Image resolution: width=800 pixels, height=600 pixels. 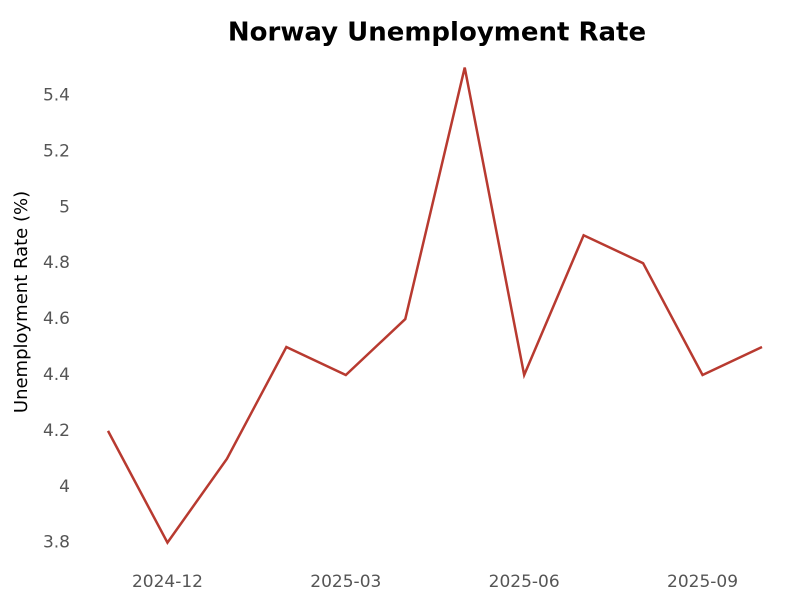 I want to click on y-tick-label: 4.6, so click(x=56, y=319).